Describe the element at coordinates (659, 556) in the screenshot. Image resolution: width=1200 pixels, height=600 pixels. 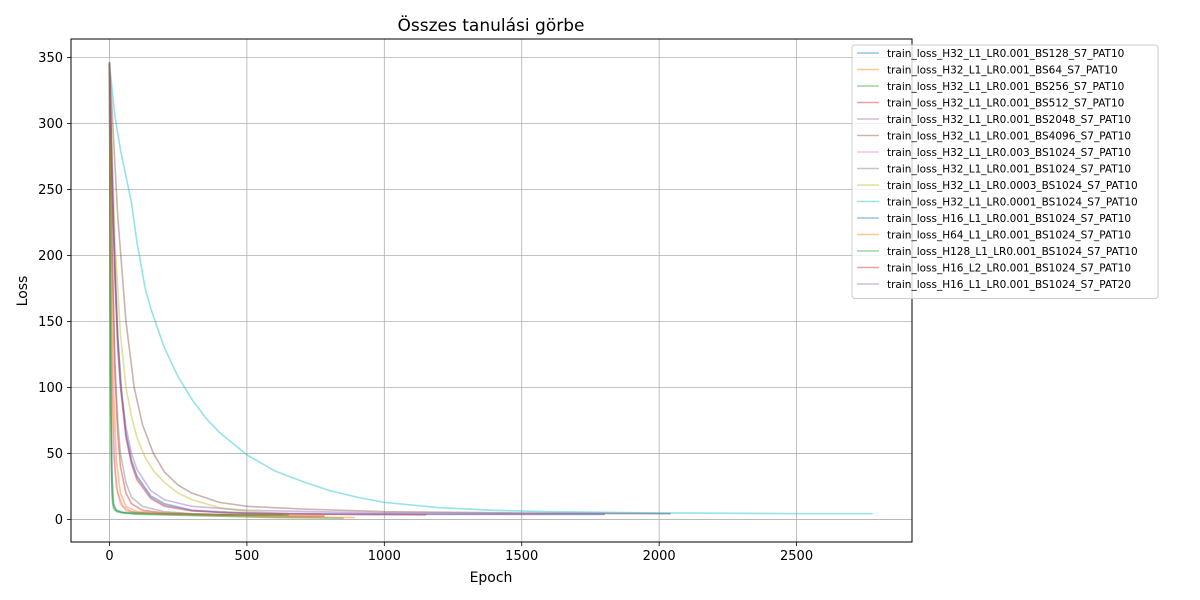
I see `x-tick-label: 2000` at that location.